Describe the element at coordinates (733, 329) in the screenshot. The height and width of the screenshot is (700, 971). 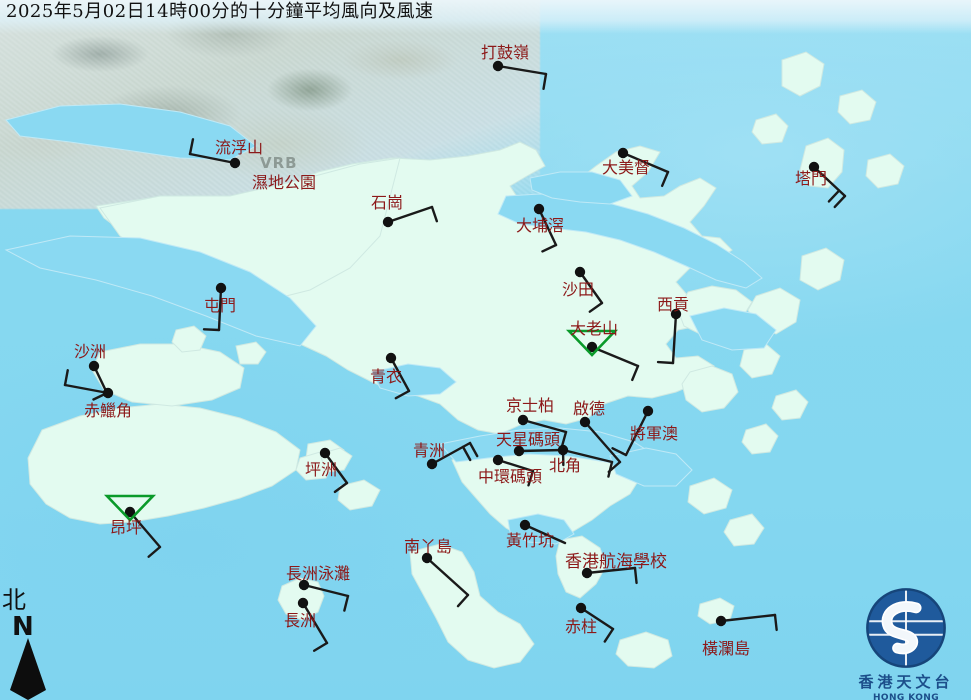
I see `water-sai-kung-bay` at that location.